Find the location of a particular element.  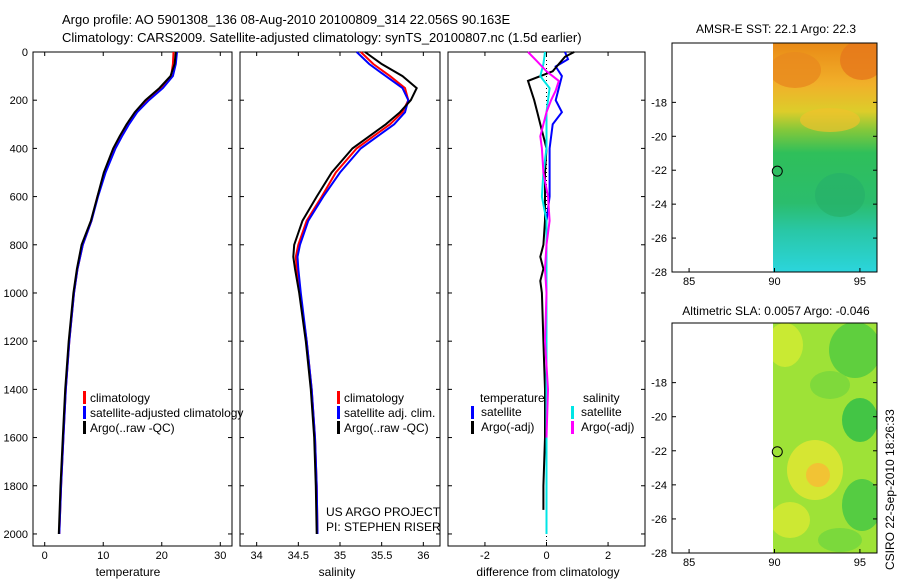

x-tick-label: 35 is located at coordinates (340, 556).